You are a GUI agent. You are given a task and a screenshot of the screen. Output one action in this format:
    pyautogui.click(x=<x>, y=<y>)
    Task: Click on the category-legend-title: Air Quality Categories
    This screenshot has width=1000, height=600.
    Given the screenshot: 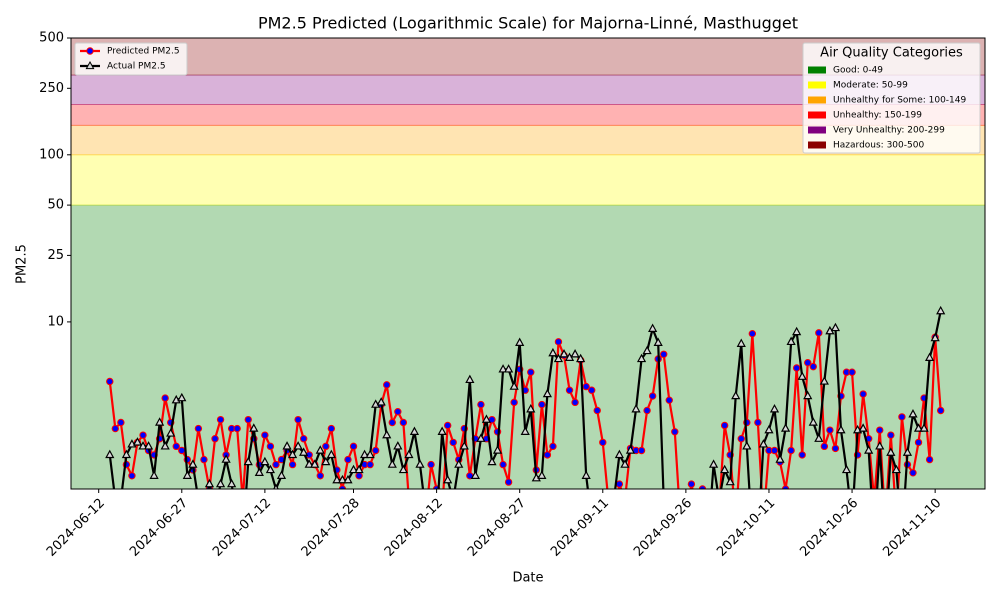 What is the action you would take?
    pyautogui.click(x=891, y=53)
    